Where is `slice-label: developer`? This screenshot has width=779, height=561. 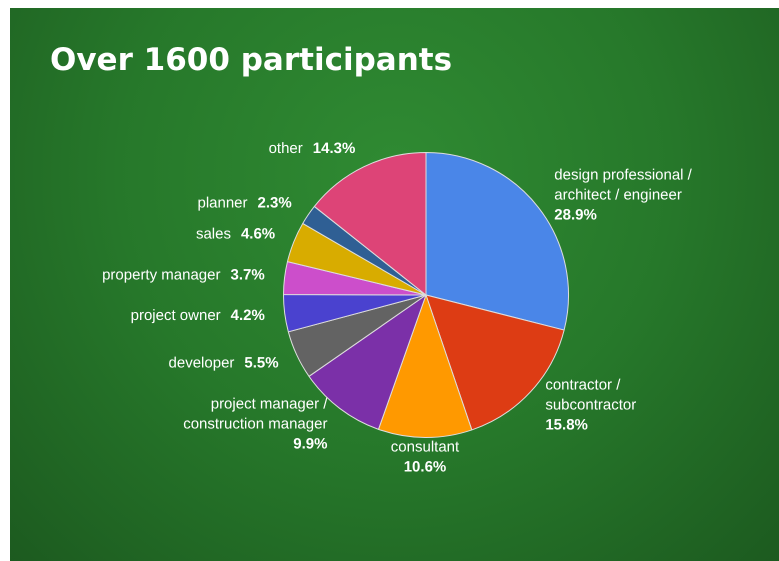 slice-label: developer is located at coordinates (201, 363).